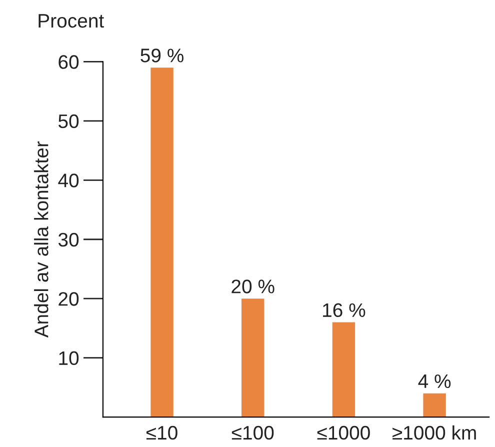 The height and width of the screenshot is (447, 495). Describe the element at coordinates (68, 239) in the screenshot. I see `y-tick-label: 30` at that location.